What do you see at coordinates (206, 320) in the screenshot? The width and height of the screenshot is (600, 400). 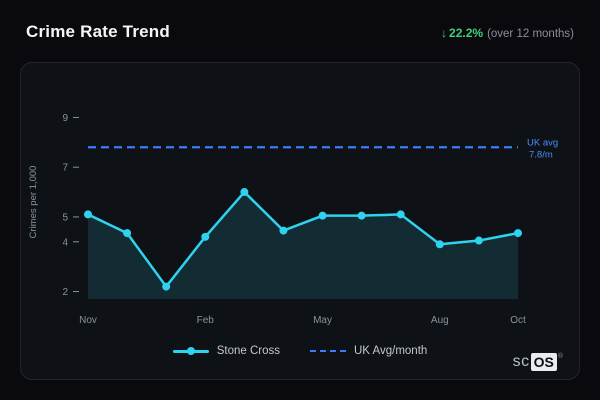 I see `svg-text: Feb` at bounding box center [206, 320].